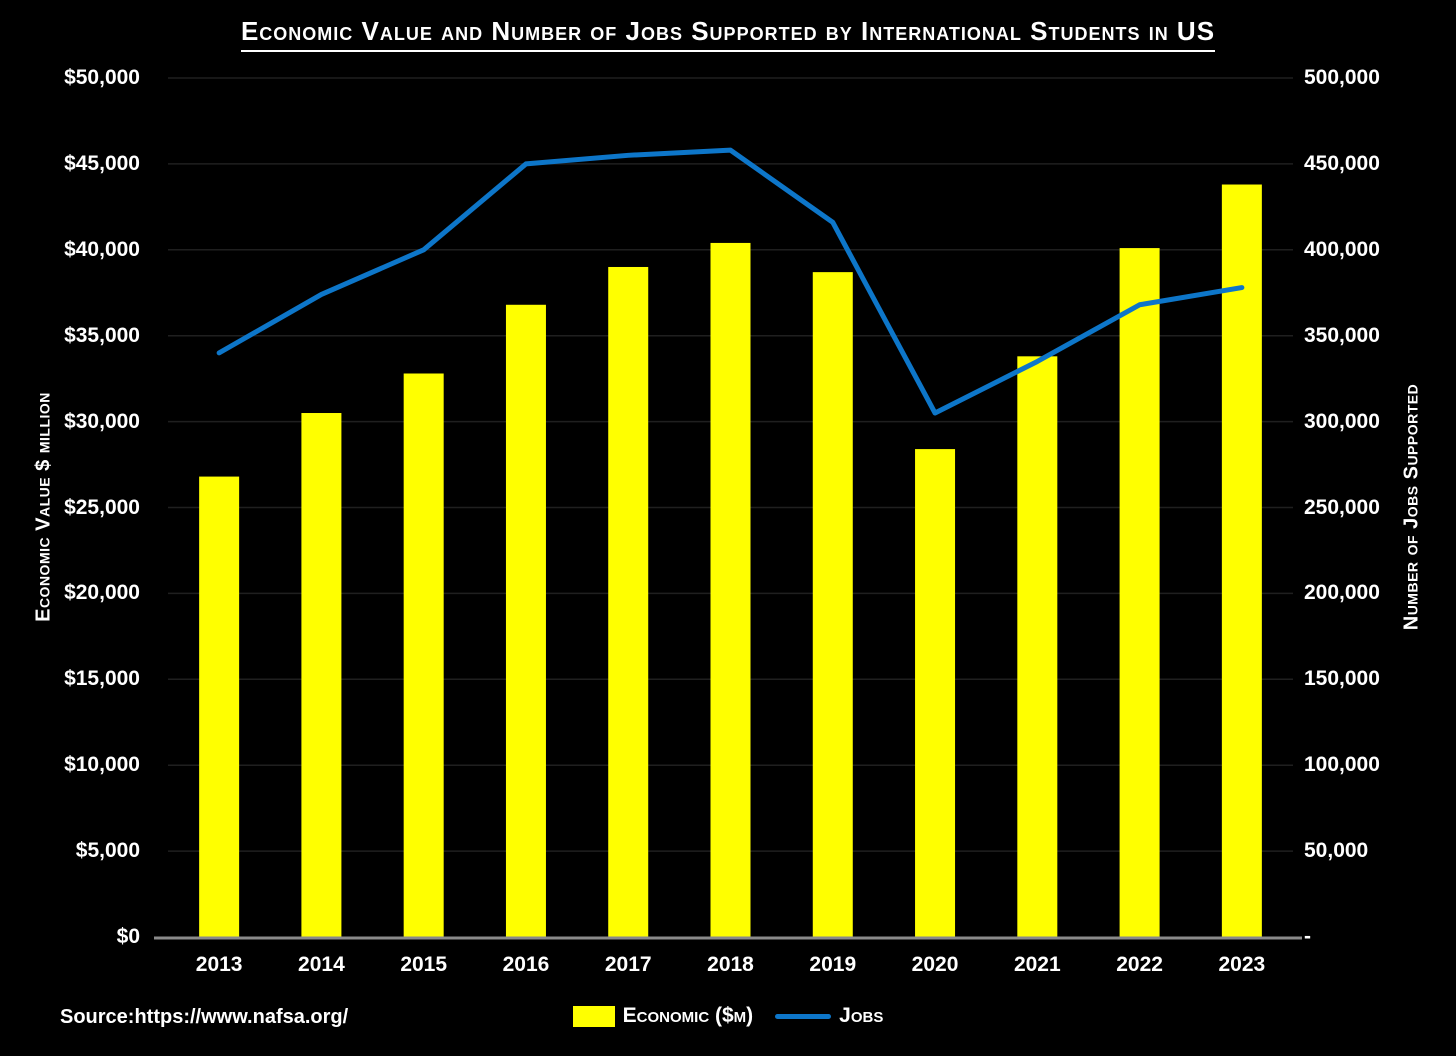  What do you see at coordinates (832, 604) in the screenshot?
I see `bar-2019` at bounding box center [832, 604].